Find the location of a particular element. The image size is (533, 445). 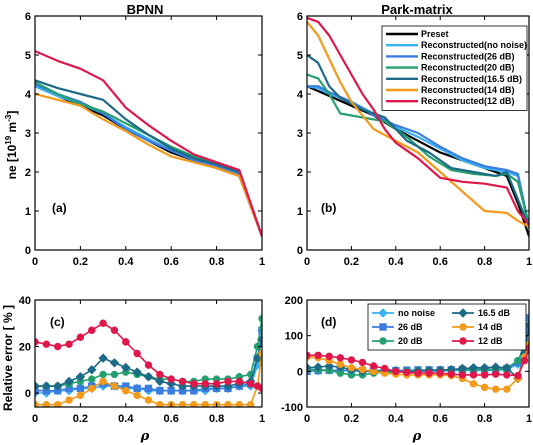

panel-b-xtick-label: 0.6 is located at coordinates (440, 262).